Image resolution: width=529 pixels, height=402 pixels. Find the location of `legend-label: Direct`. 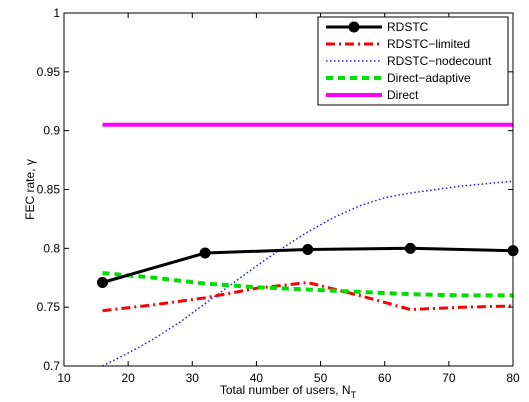

legend-label: Direct is located at coordinates (403, 95).